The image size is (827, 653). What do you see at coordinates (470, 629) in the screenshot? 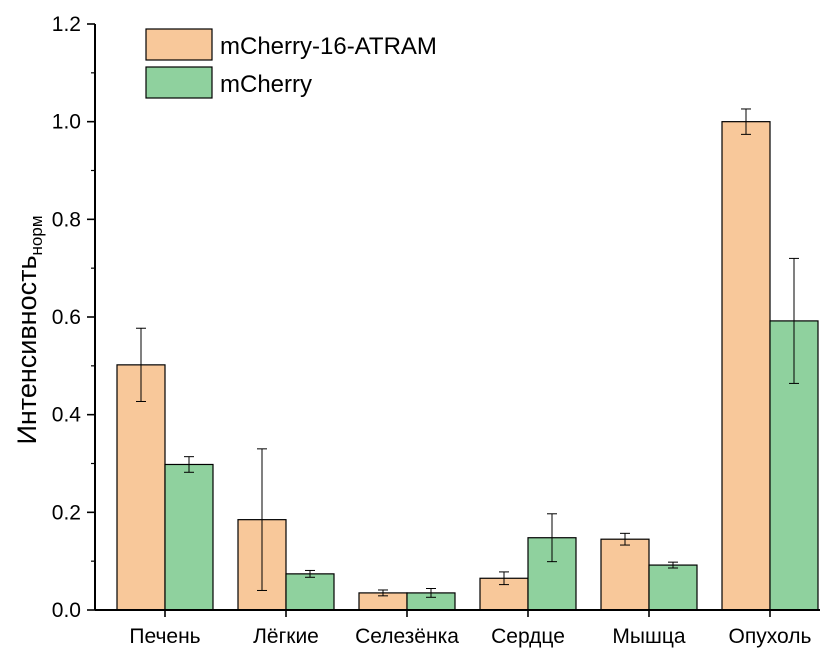
I see `x-ticks-layer: Печень Лёгкие Селезёнка Сердце Мышца Опухоль` at bounding box center [470, 629].